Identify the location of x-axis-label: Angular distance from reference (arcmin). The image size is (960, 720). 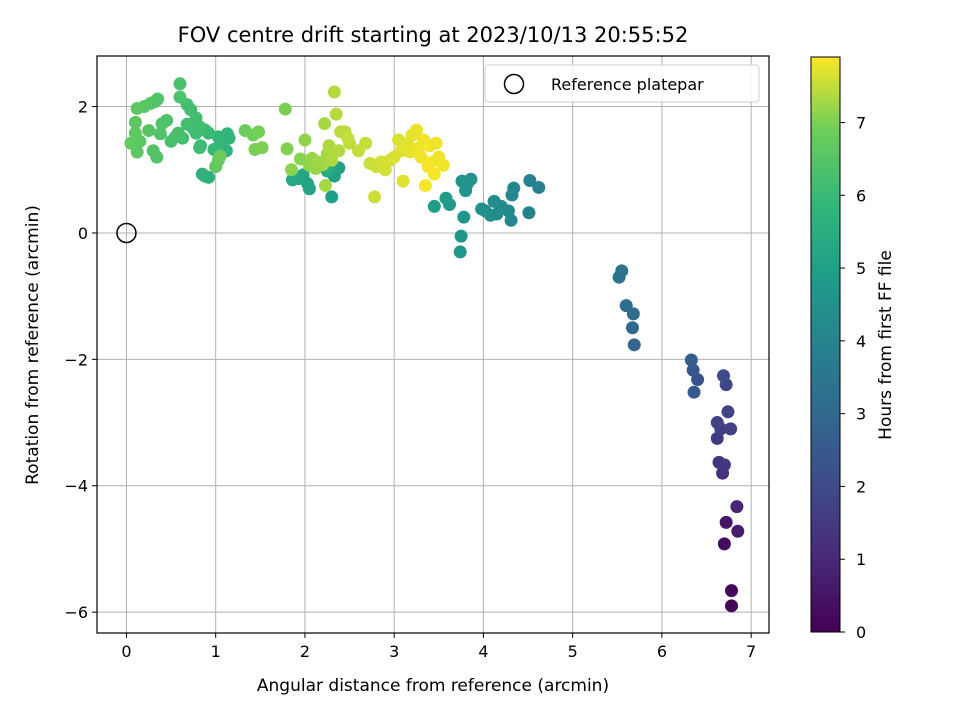
(433, 686).